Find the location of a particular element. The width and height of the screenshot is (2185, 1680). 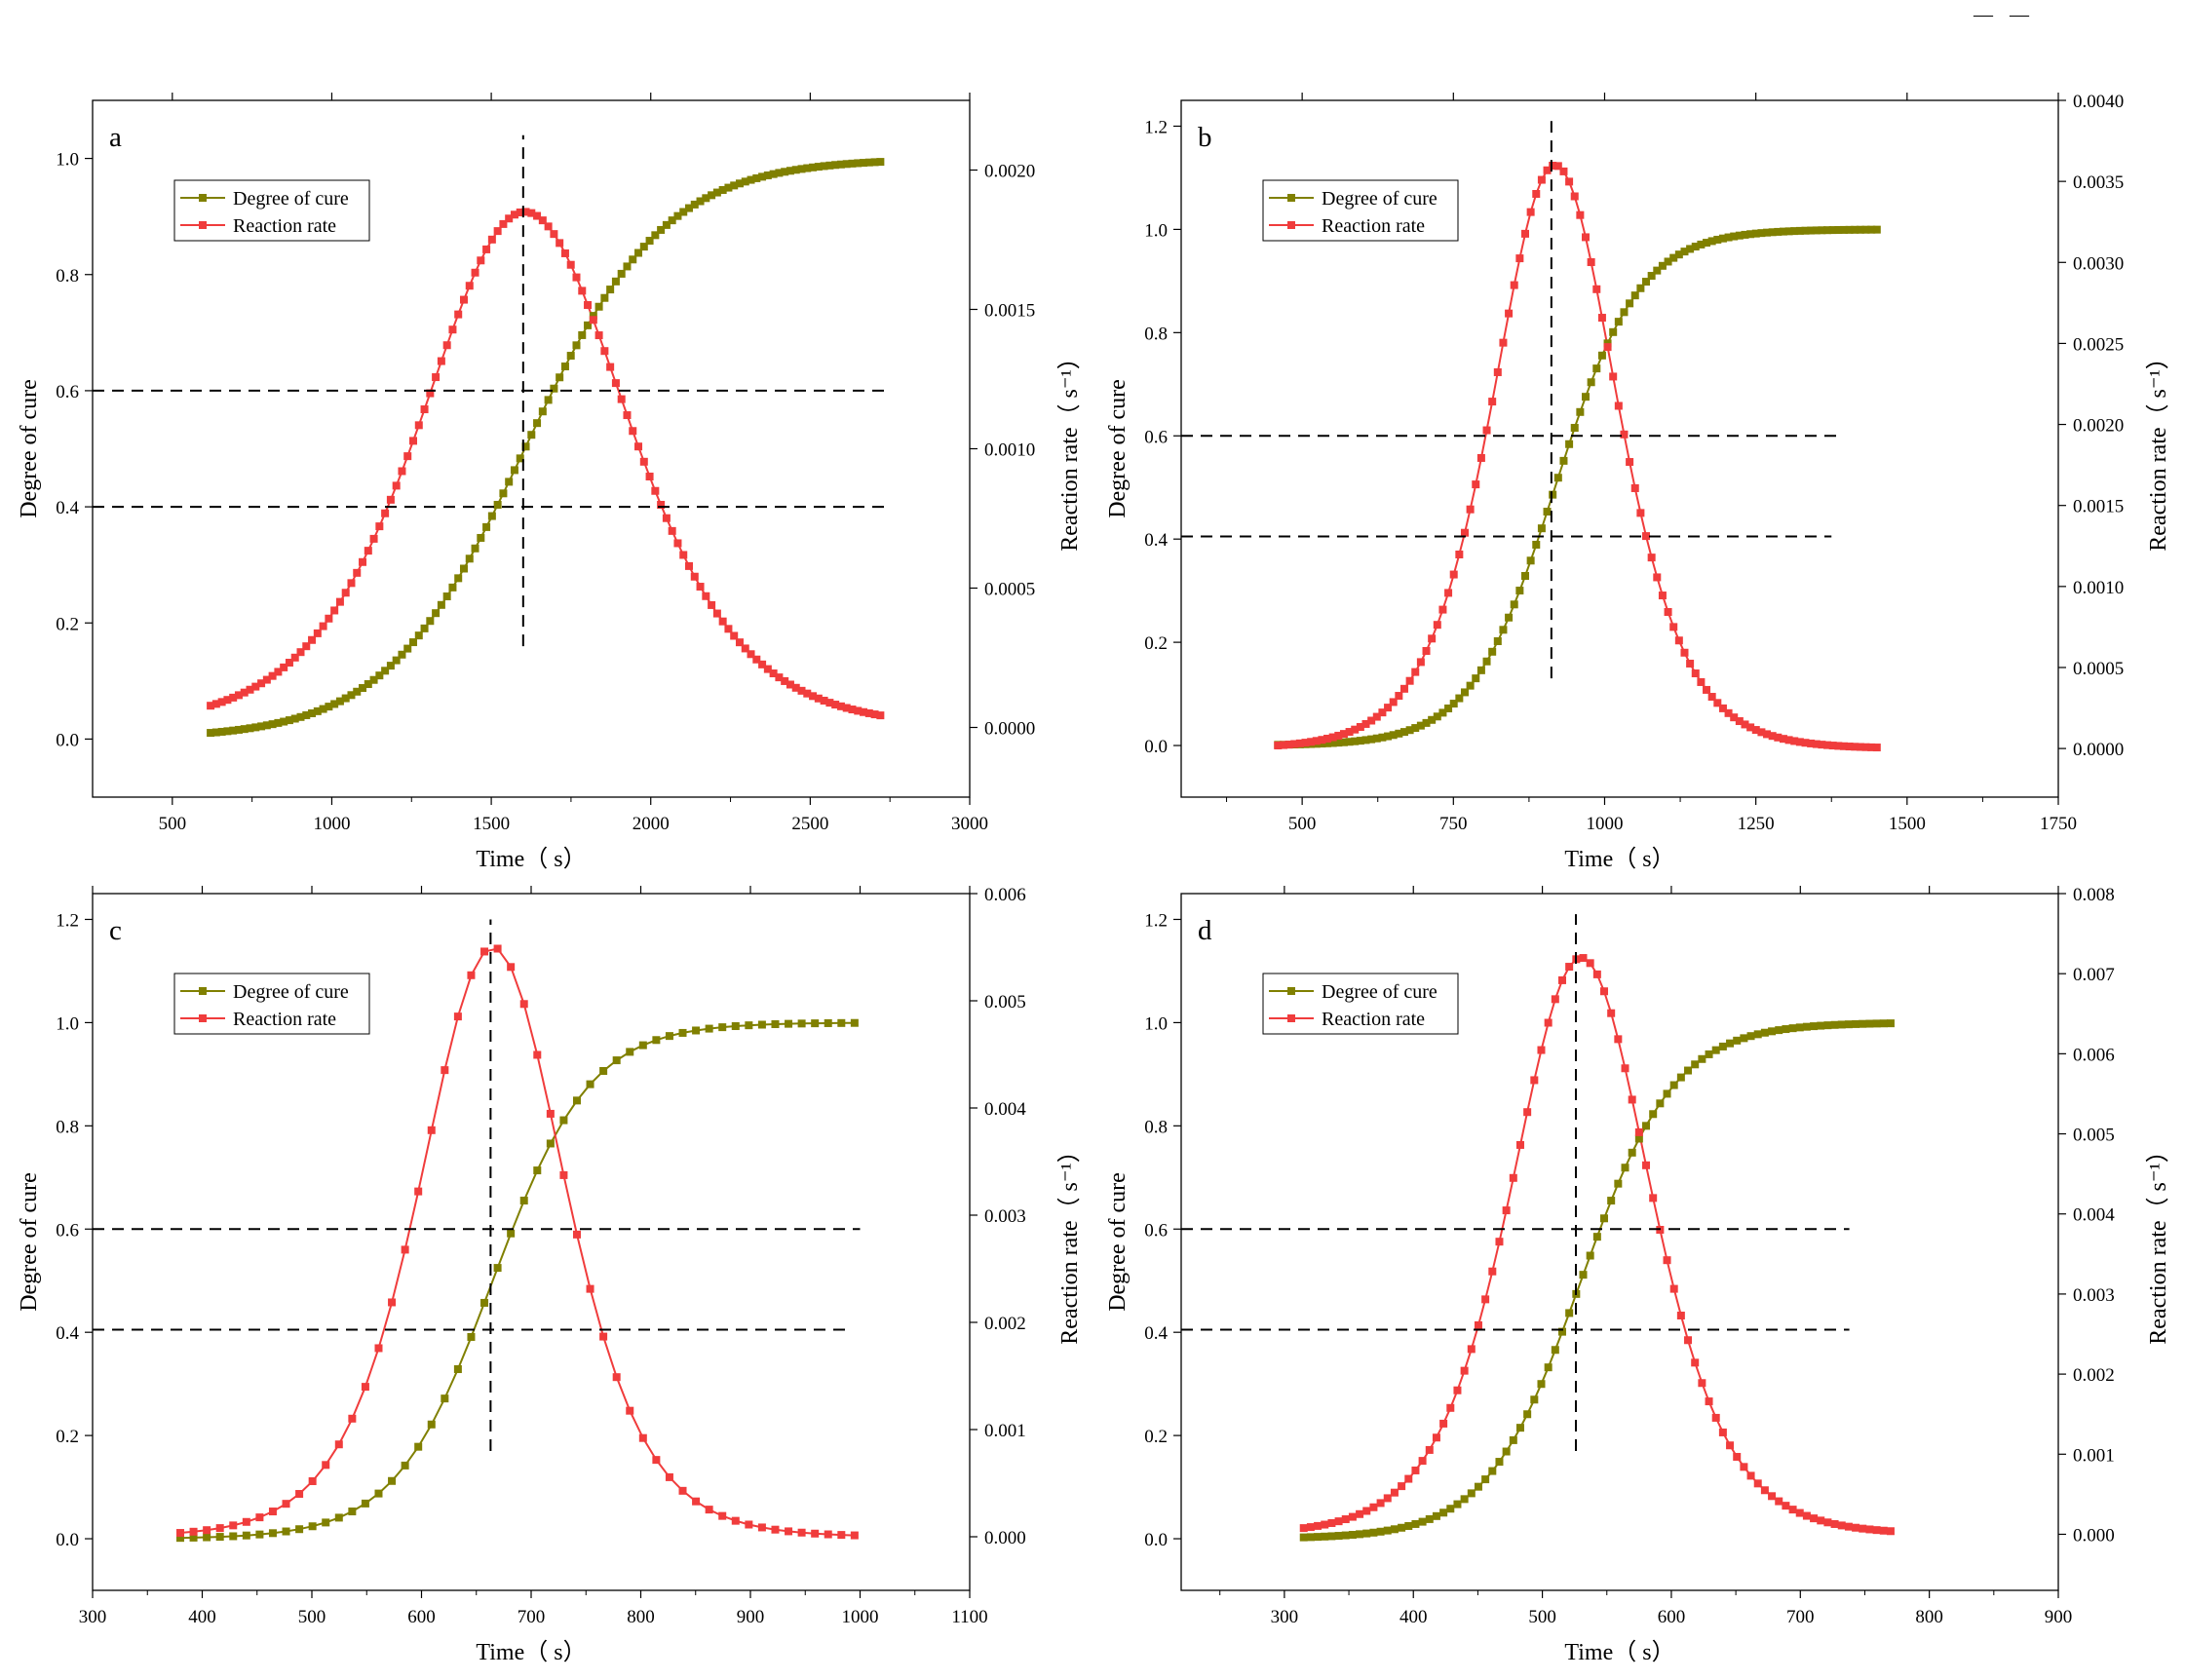

legend-box is located at coordinates (1360, 210).